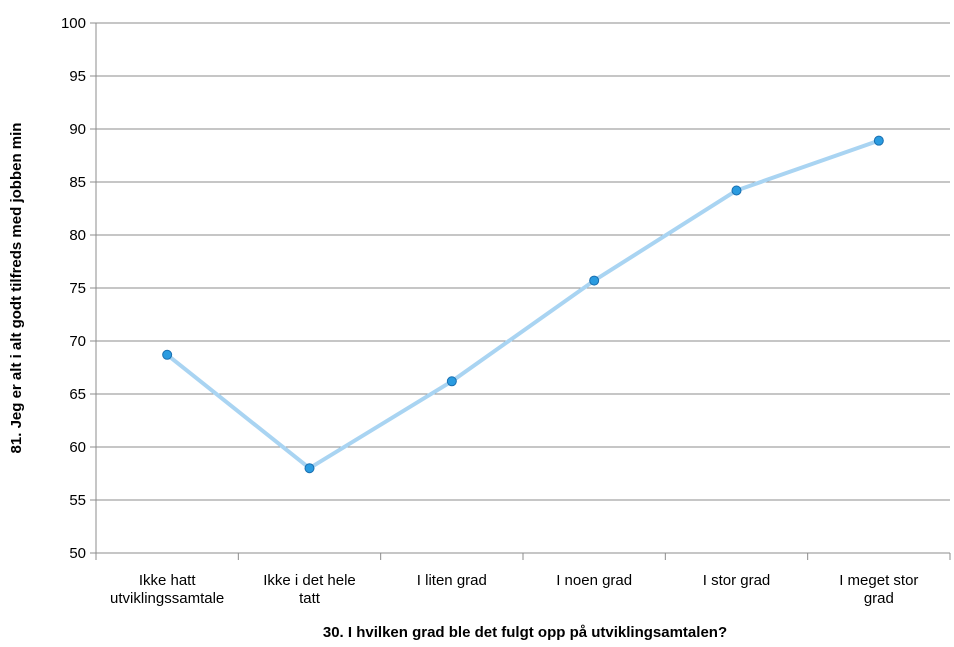 This screenshot has height=647, width=954. Describe the element at coordinates (77, 129) in the screenshot. I see `y-tick-label: 90` at that location.